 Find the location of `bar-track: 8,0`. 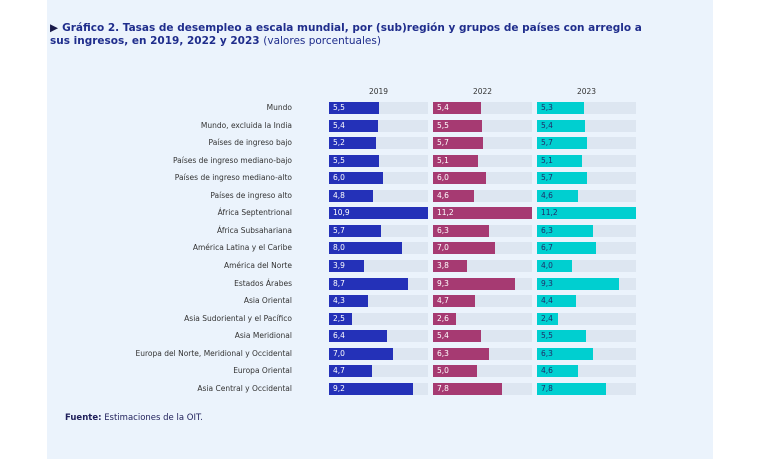

bar-track: 8,0 is located at coordinates (378, 248).